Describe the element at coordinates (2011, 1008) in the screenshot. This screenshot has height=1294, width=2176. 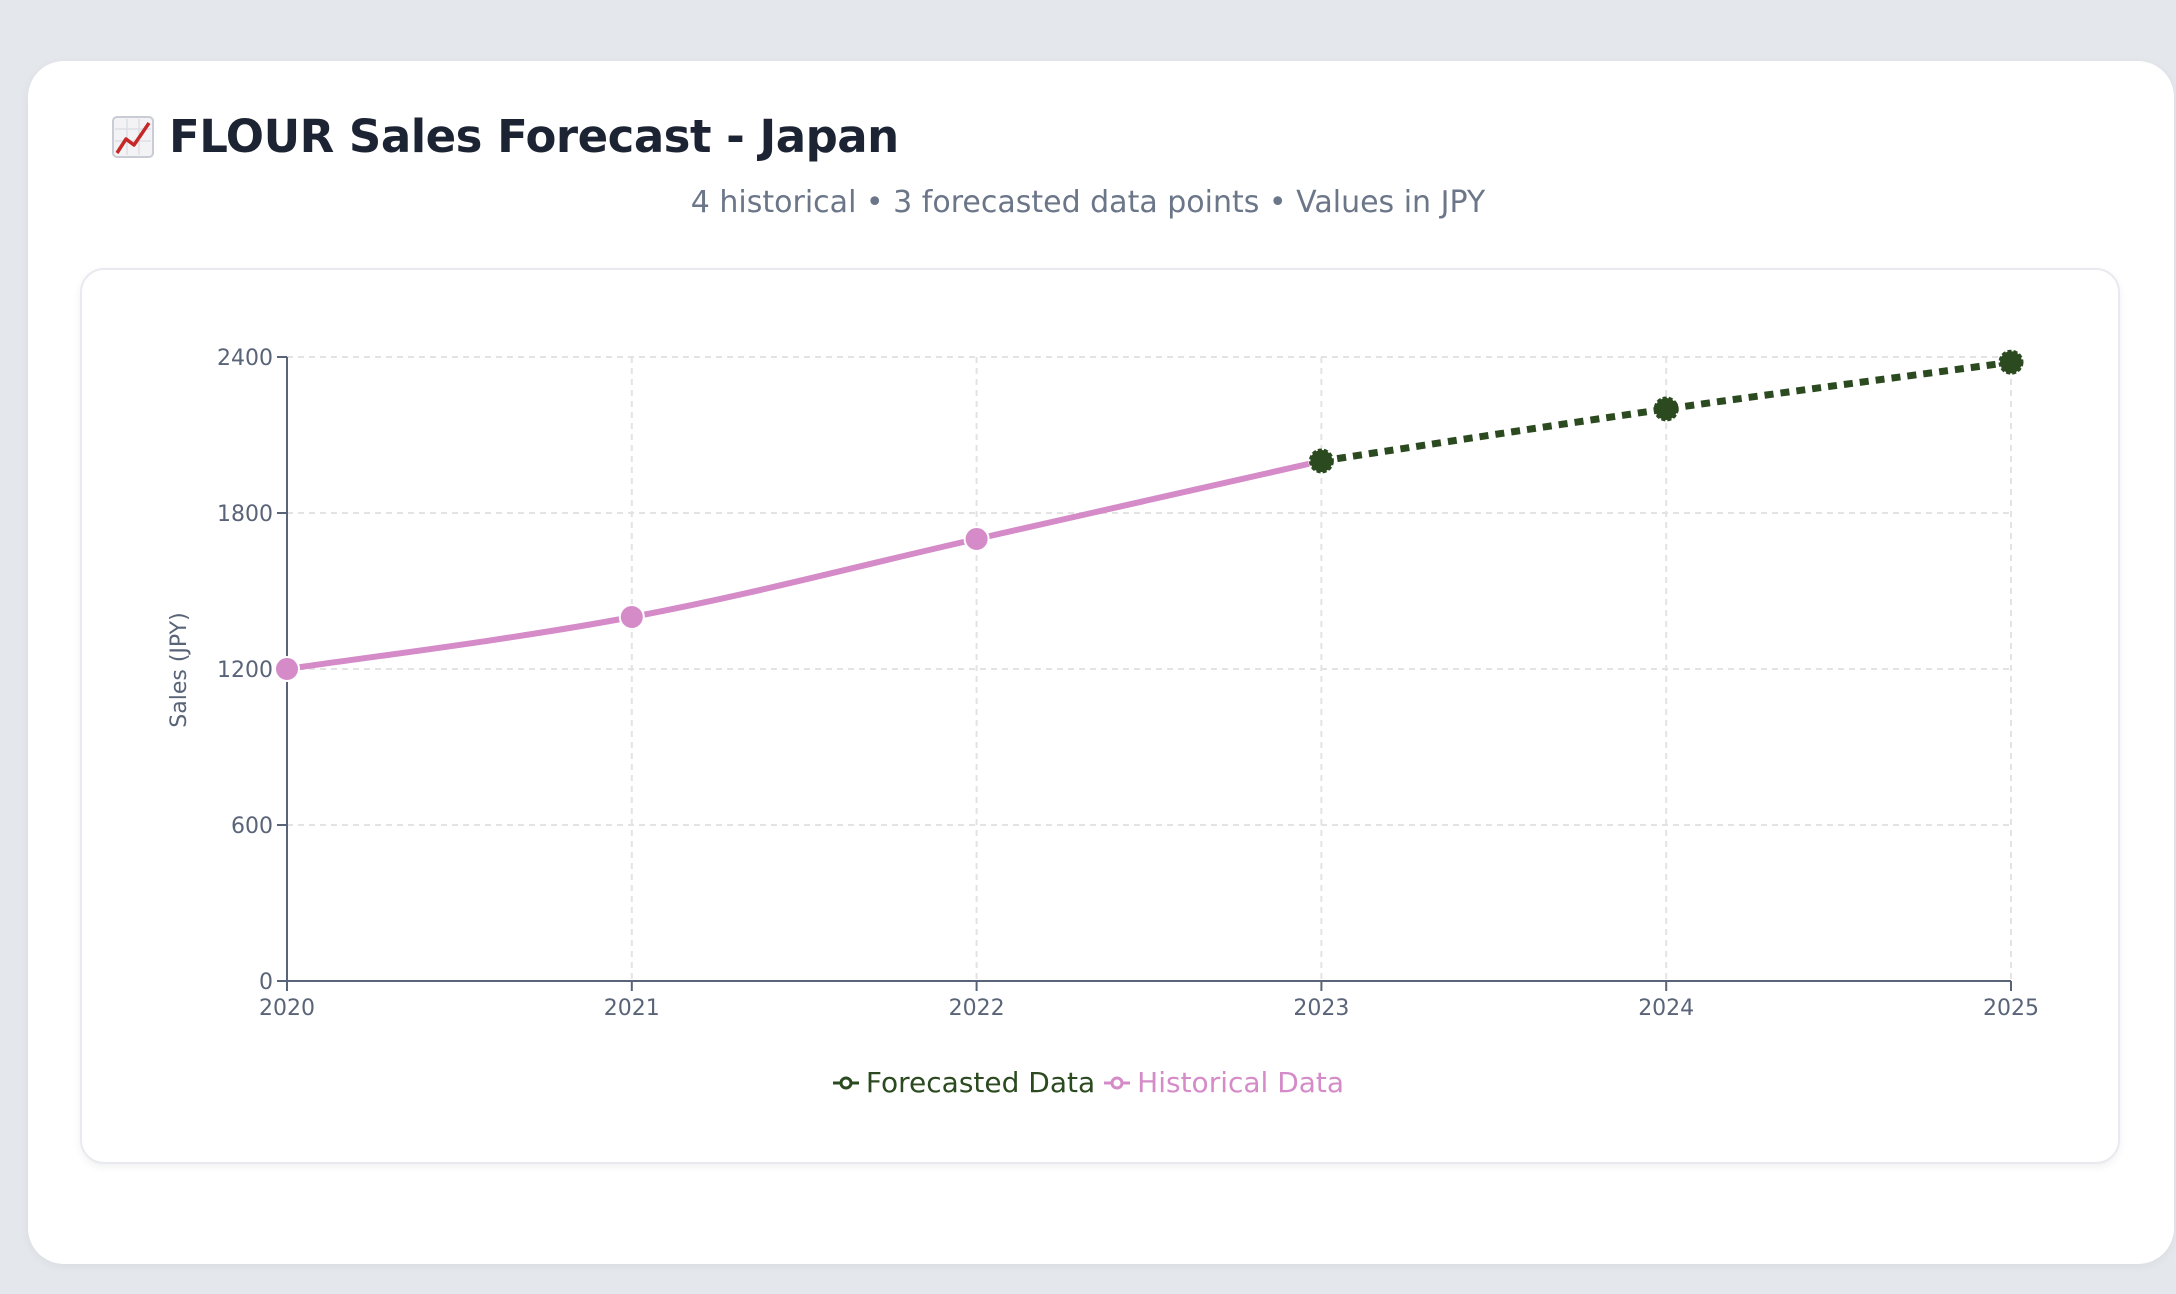
I see `x-tick-label: 2025` at that location.